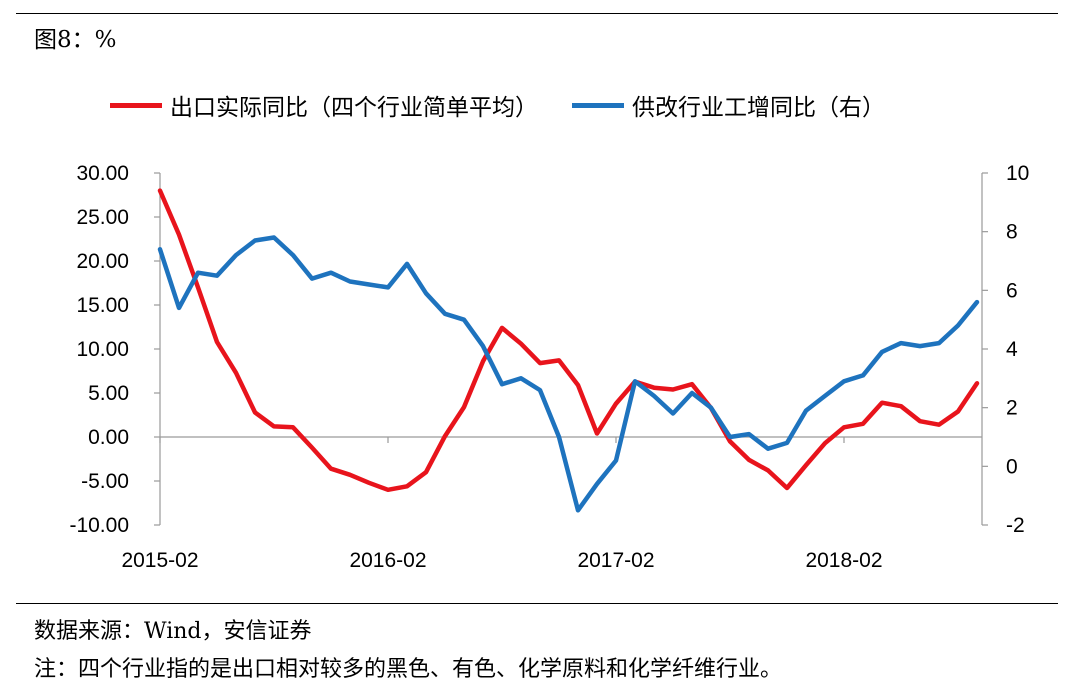 The height and width of the screenshot is (687, 1080). What do you see at coordinates (387, 560) in the screenshot?
I see `x-tick-label: 2016-02` at bounding box center [387, 560].